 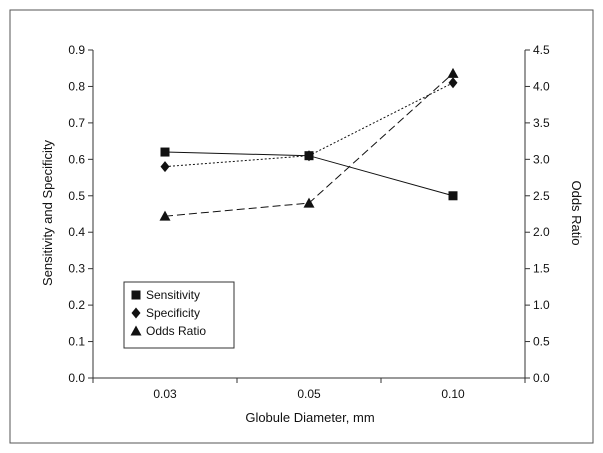 What do you see at coordinates (541, 50) in the screenshot?
I see `right-y-tick-label: 4.5` at bounding box center [541, 50].